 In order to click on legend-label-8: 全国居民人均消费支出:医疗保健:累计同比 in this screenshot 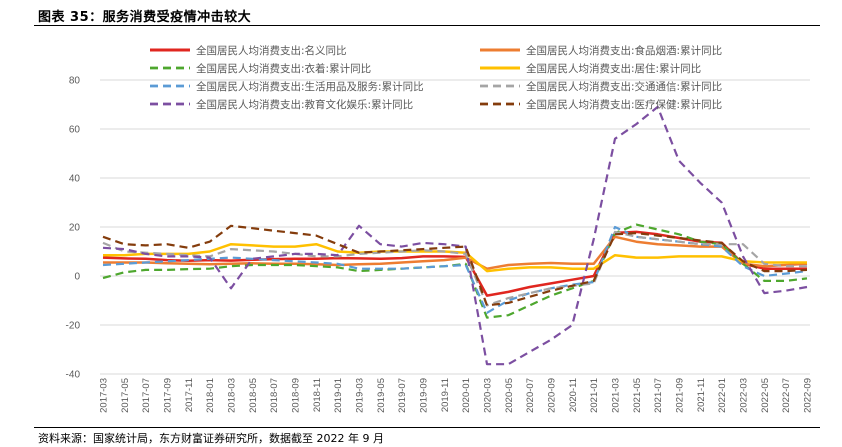, I will do `click(624, 104)`.